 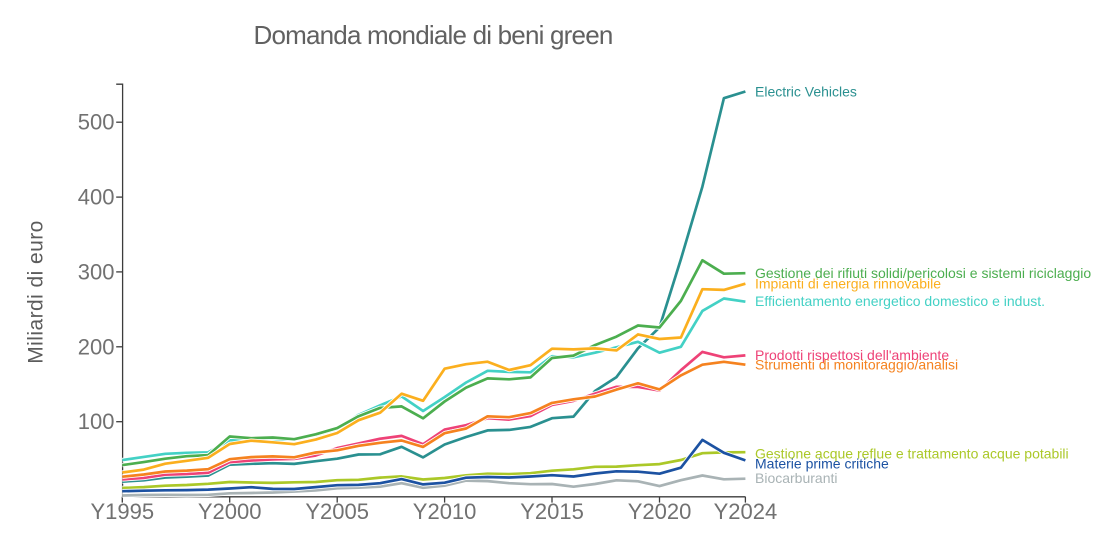 I want to click on svg-text: 500, so click(x=96, y=122).